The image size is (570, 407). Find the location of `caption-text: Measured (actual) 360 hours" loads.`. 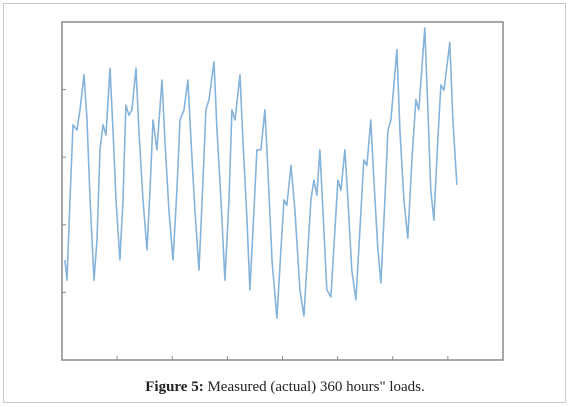

caption-text: Measured (actual) 360 hours" loads. is located at coordinates (315, 387).